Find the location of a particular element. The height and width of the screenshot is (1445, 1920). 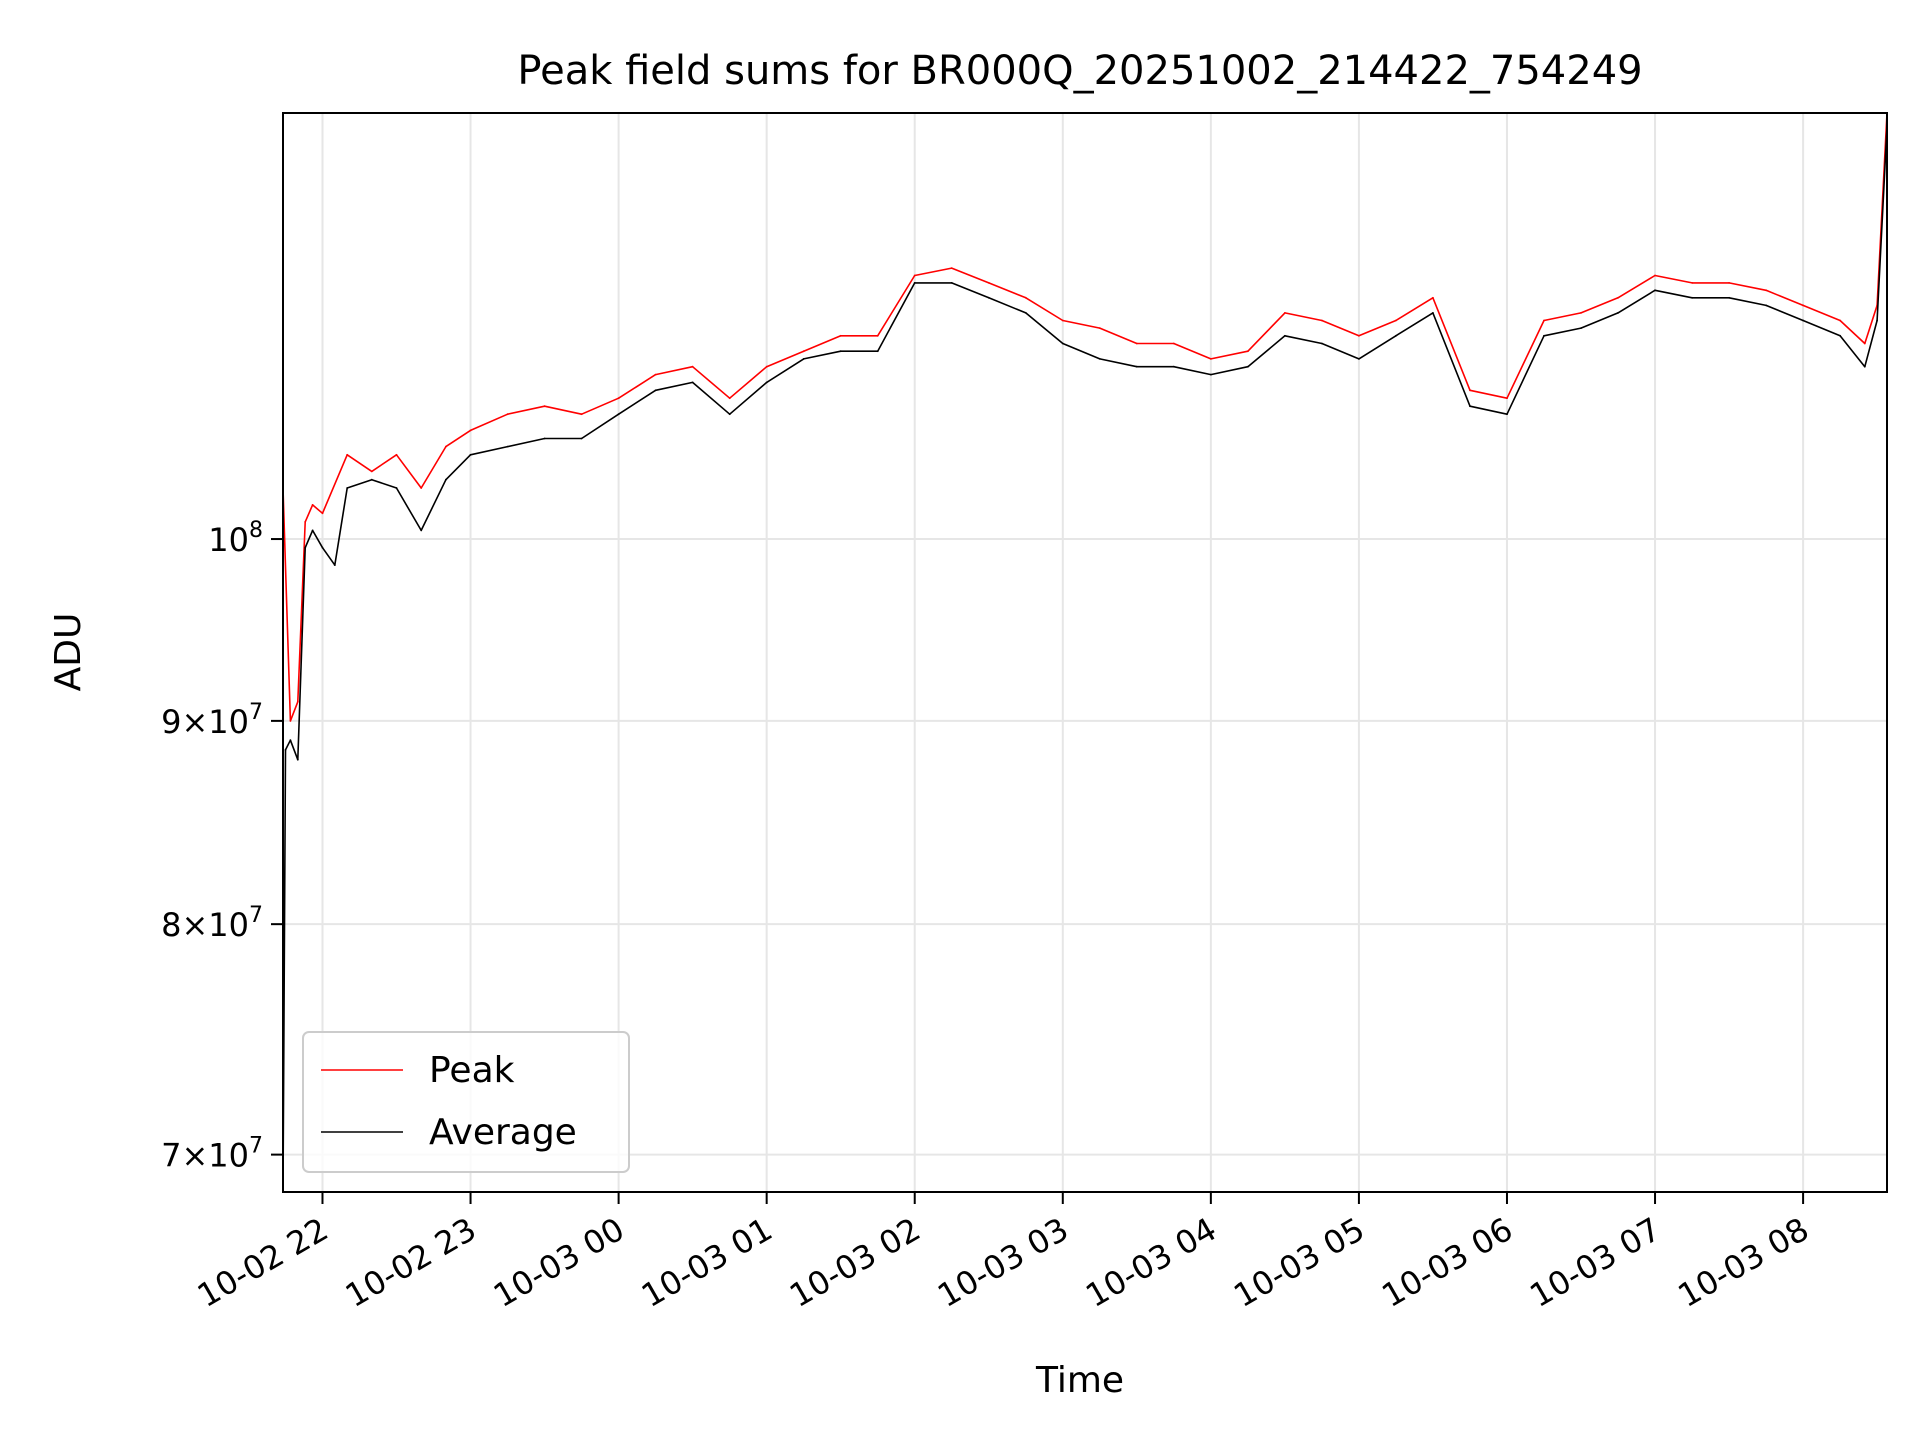

legend-label-peak: Peak is located at coordinates (472, 1070).